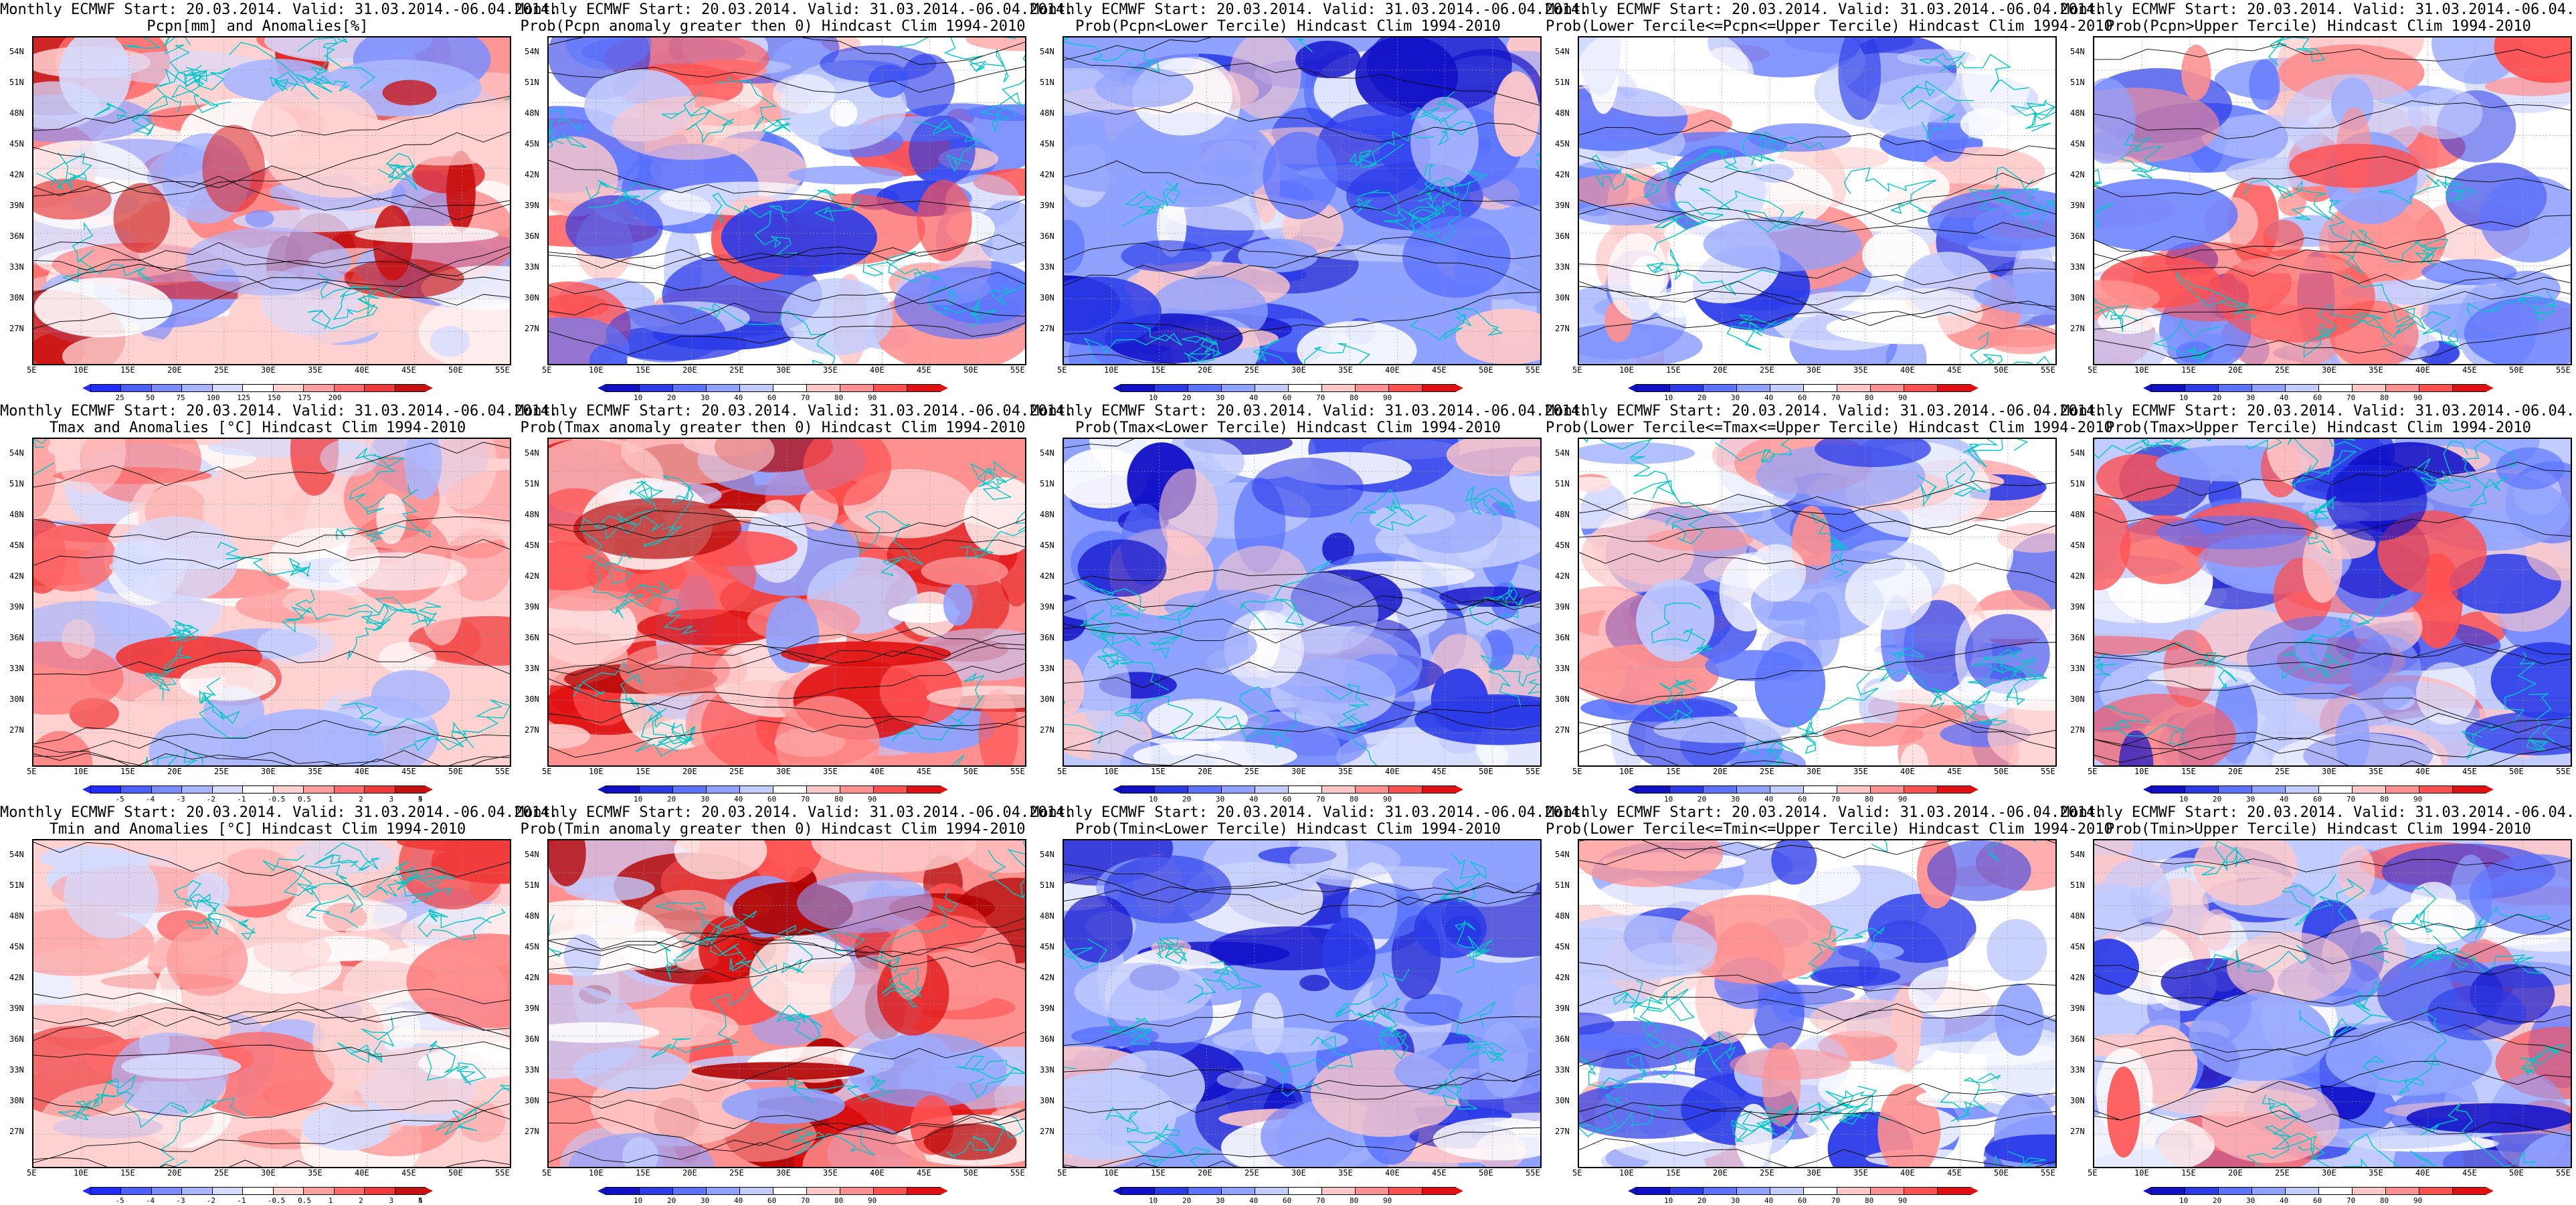 This screenshot has width=2576, height=1205. Describe the element at coordinates (1439, 771) in the screenshot. I see `lon-label: 45E` at that location.